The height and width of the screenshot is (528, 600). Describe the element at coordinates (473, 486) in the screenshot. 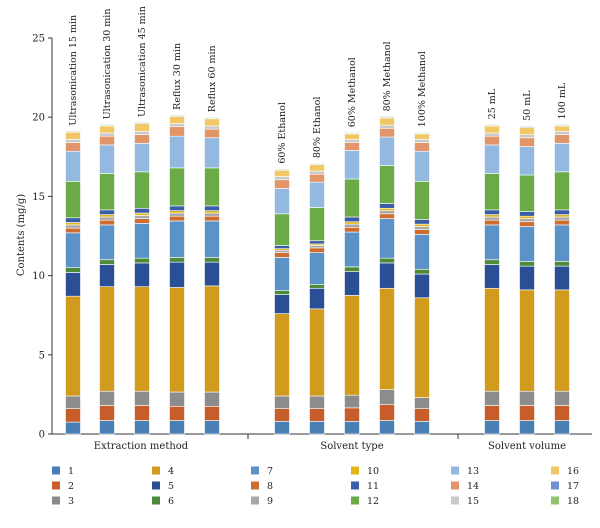

I see `legend-label: 14` at that location.